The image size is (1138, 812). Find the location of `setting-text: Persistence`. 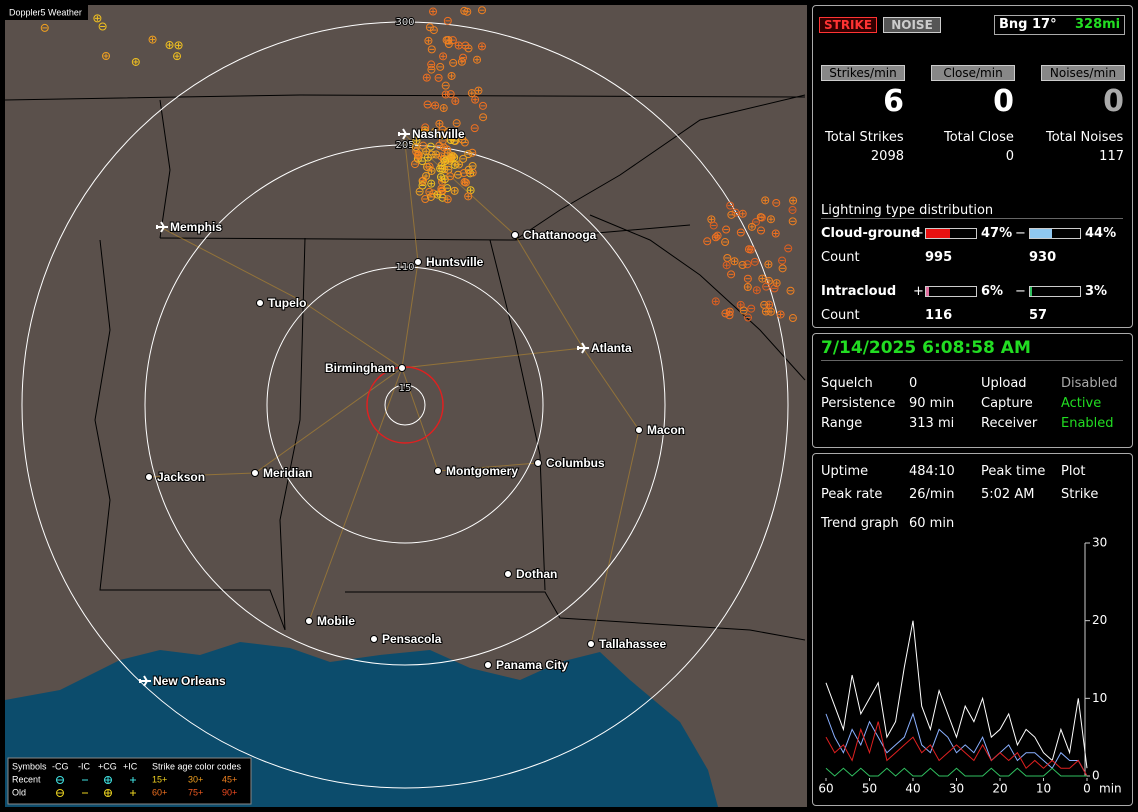

setting-text: Persistence is located at coordinates (858, 403).